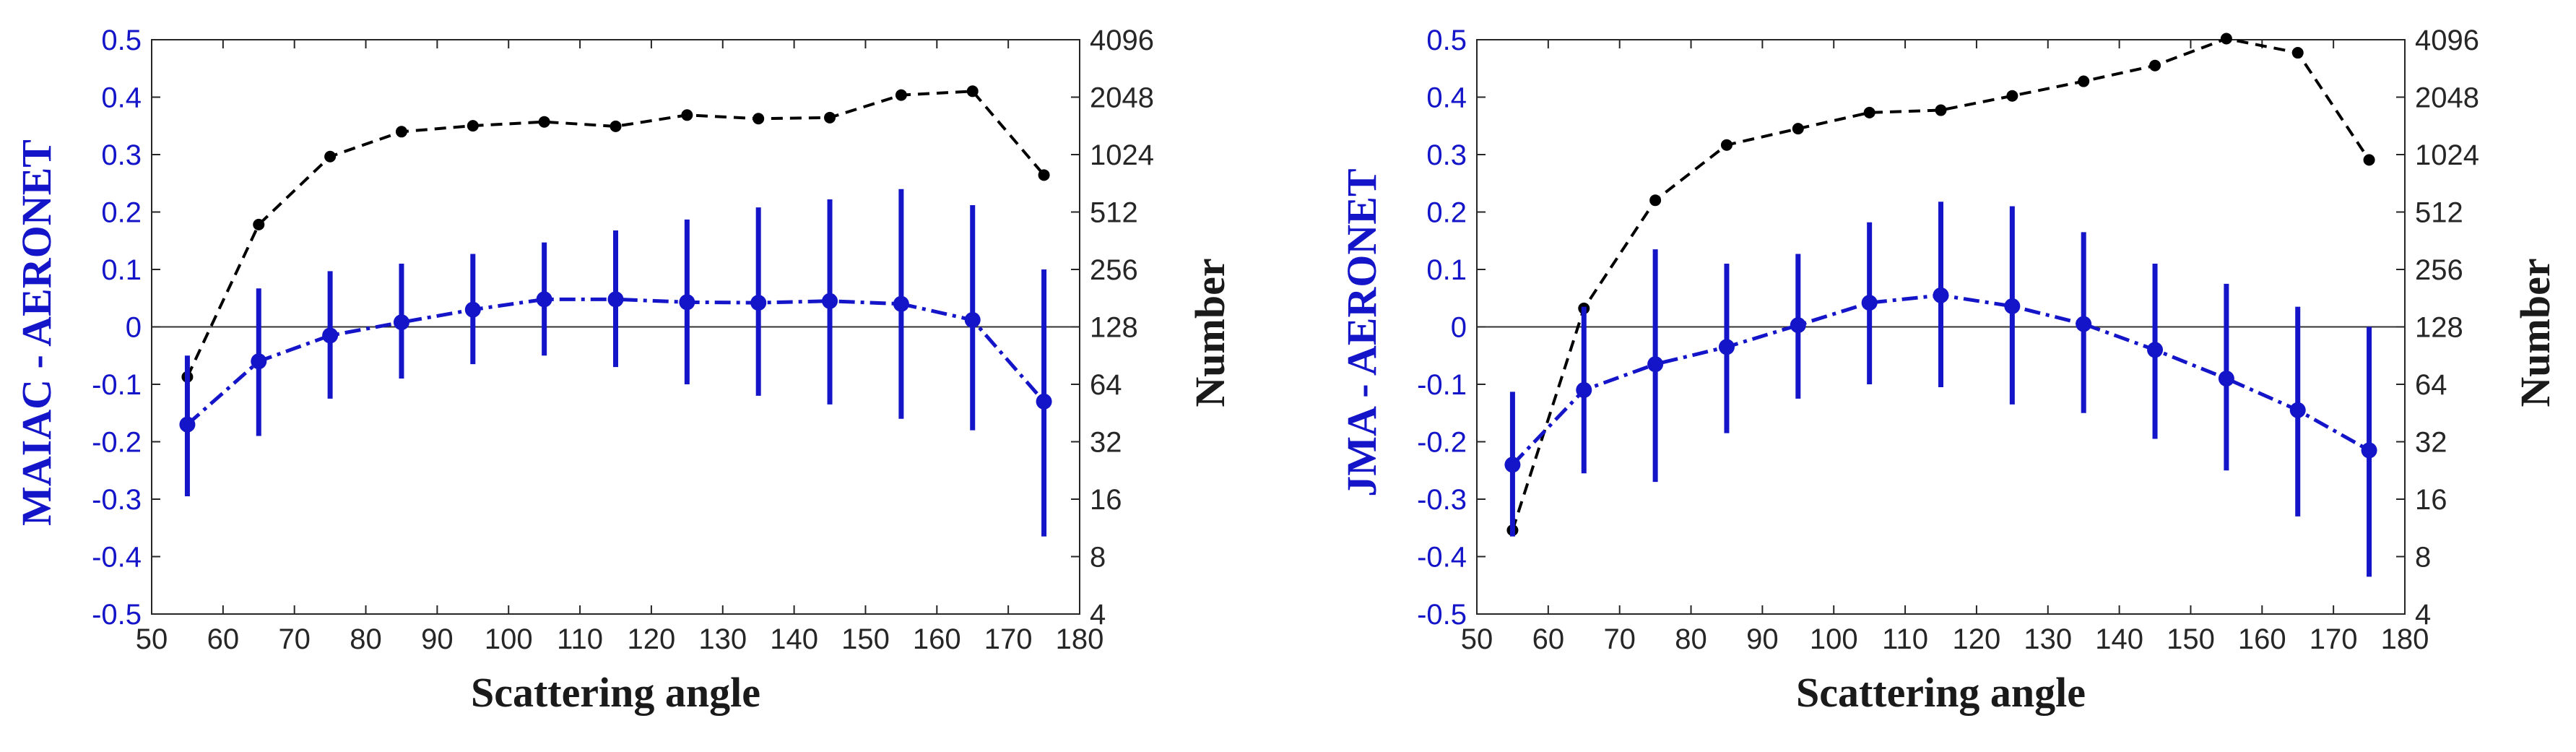 The width and height of the screenshot is (2576, 752). What do you see at coordinates (1361, 332) in the screenshot?
I see `y-axis-title: JMA - AERONET` at bounding box center [1361, 332].